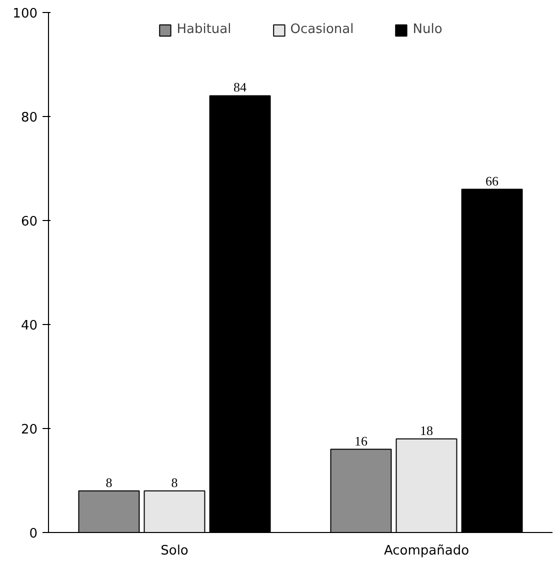 Image resolution: width=556 pixels, height=568 pixels. I want to click on y-tick-label: 0, so click(33, 534).